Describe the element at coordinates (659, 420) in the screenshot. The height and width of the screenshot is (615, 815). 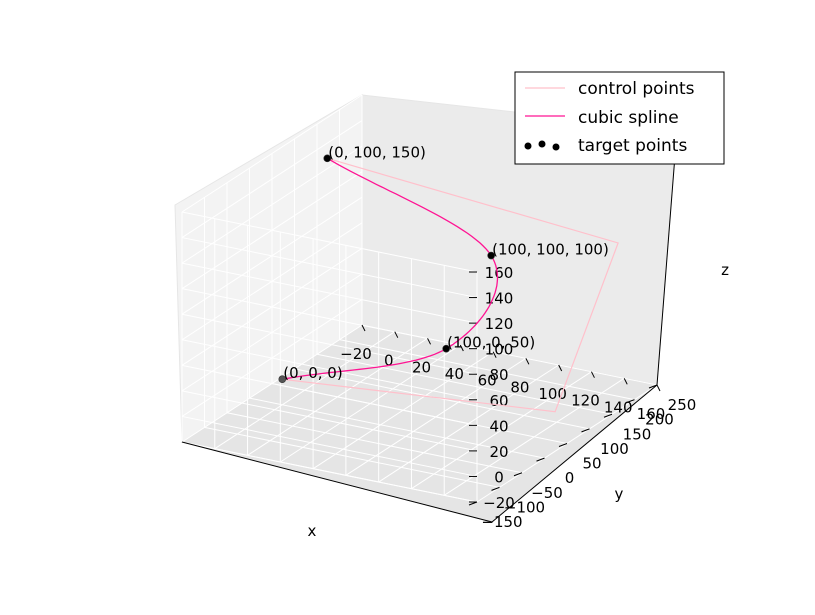
I see `tick-label: 200` at that location.